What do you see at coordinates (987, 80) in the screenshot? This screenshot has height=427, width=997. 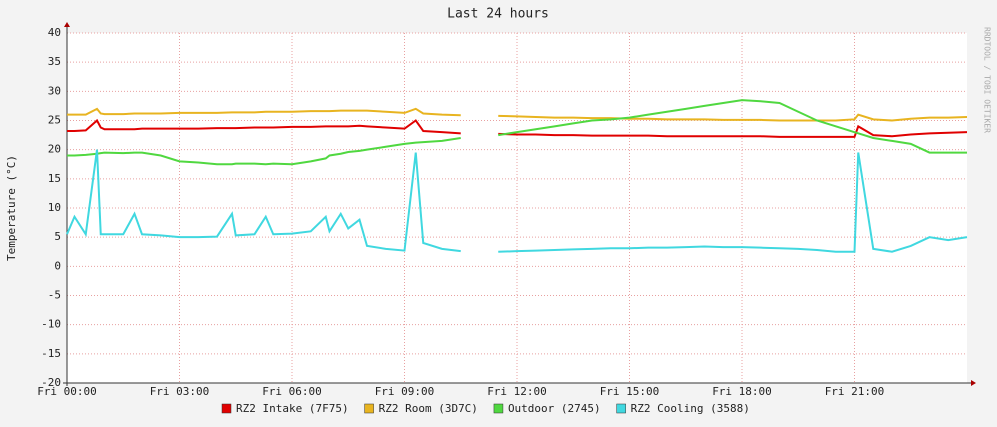 I see `watermark: RRDTOOL / TOBI OETIKER` at bounding box center [987, 80].